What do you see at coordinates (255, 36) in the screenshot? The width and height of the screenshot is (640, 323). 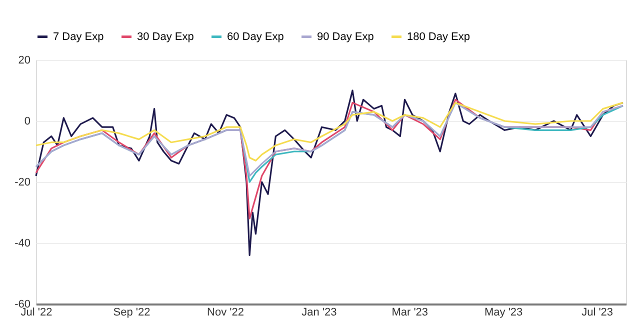 I see `legend-label: 60 Day Exp` at bounding box center [255, 36].